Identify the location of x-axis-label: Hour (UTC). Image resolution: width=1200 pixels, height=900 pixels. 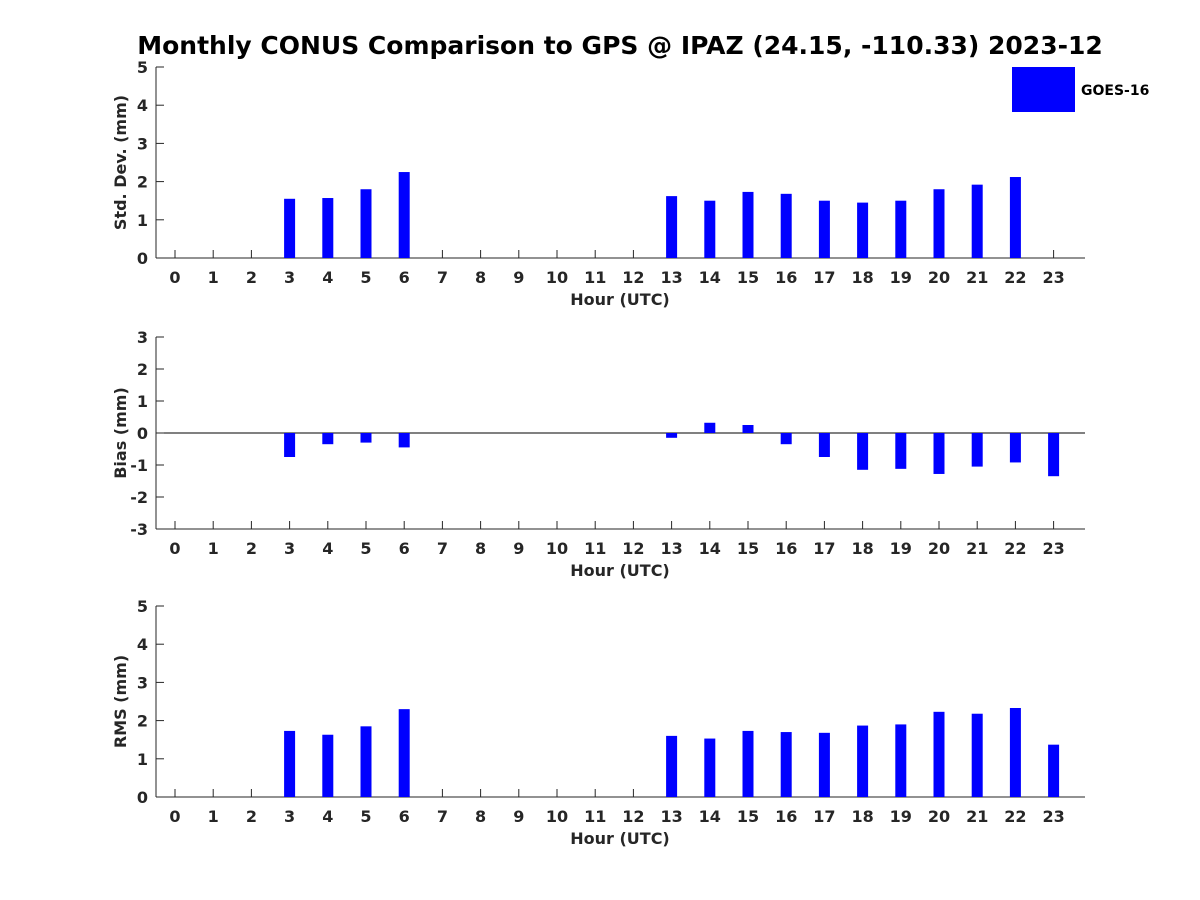
(620, 570).